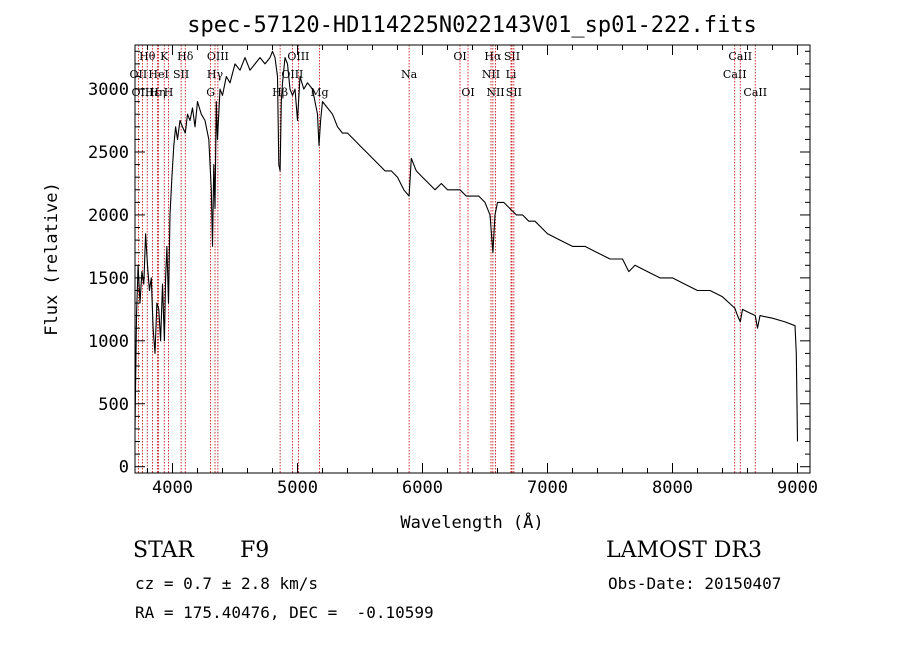  Describe the element at coordinates (158, 74) in the screenshot. I see `line-label: HeI` at that location.